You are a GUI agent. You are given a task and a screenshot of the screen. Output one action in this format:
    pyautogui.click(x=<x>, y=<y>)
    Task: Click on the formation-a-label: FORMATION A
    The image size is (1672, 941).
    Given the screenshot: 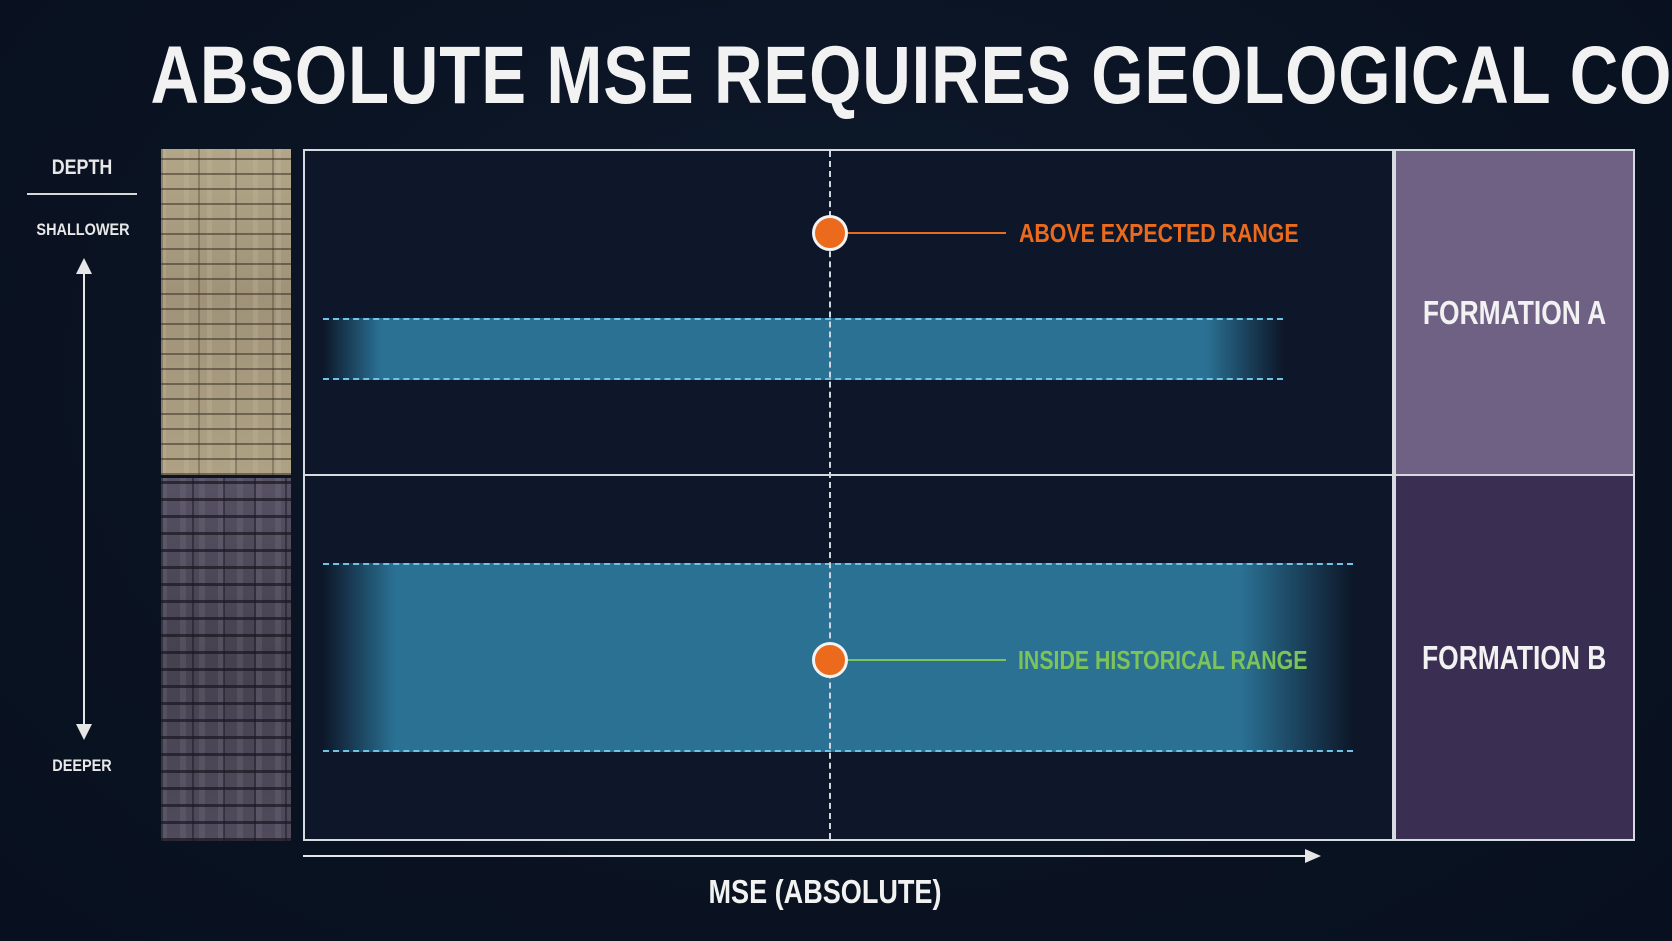 What is the action you would take?
    pyautogui.click(x=1514, y=312)
    